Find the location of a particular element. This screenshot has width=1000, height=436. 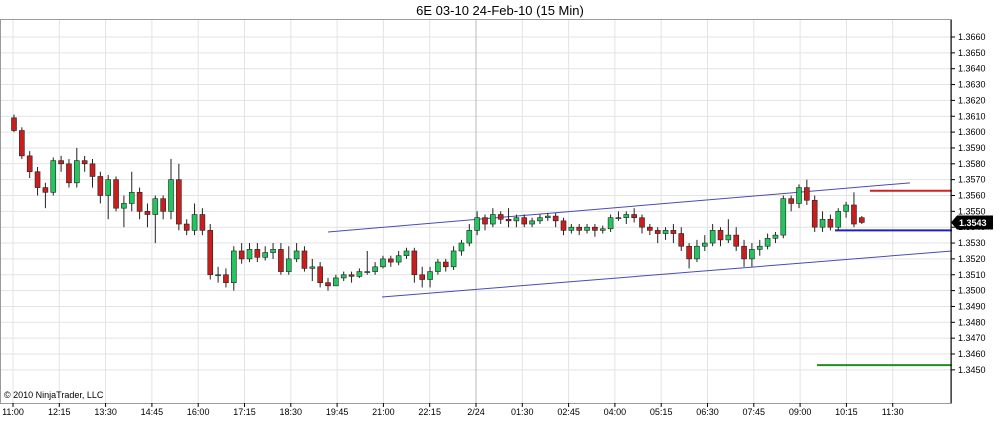

price-tick-label: 1.3560 is located at coordinates (972, 196).